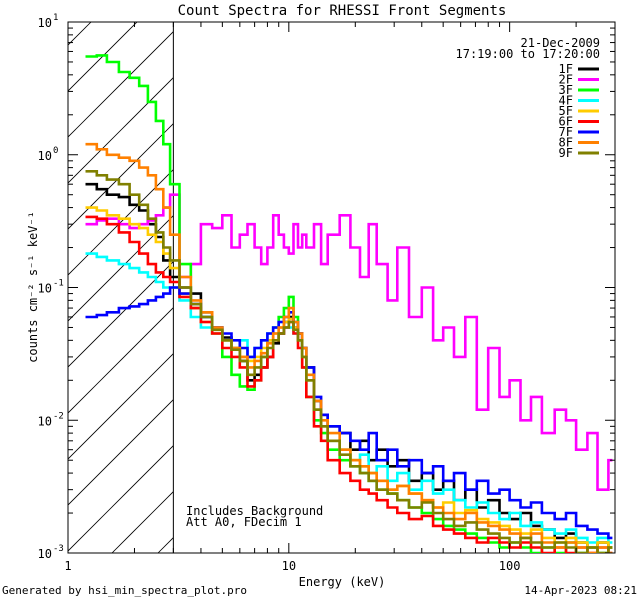  I want to click on x-tick-label: 1, so click(67, 566).